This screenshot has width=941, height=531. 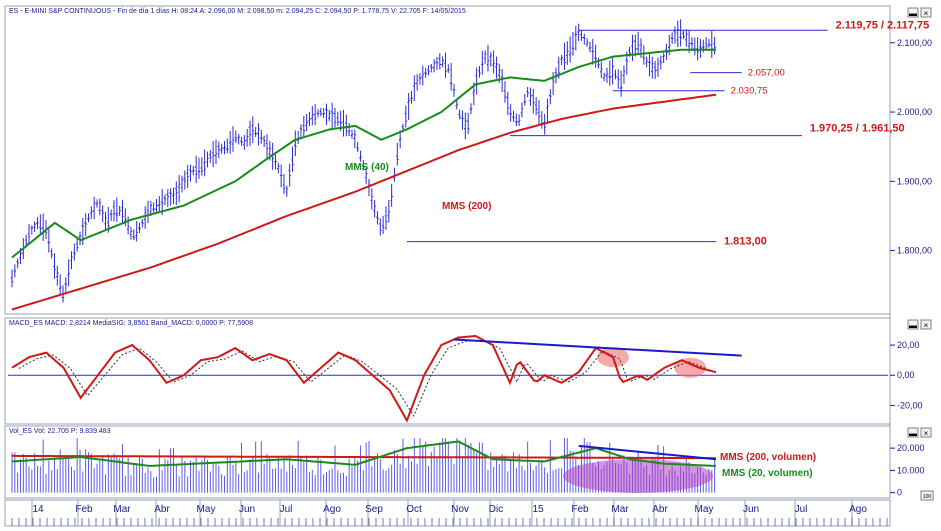 I want to click on volume-highlight, so click(x=638, y=476).